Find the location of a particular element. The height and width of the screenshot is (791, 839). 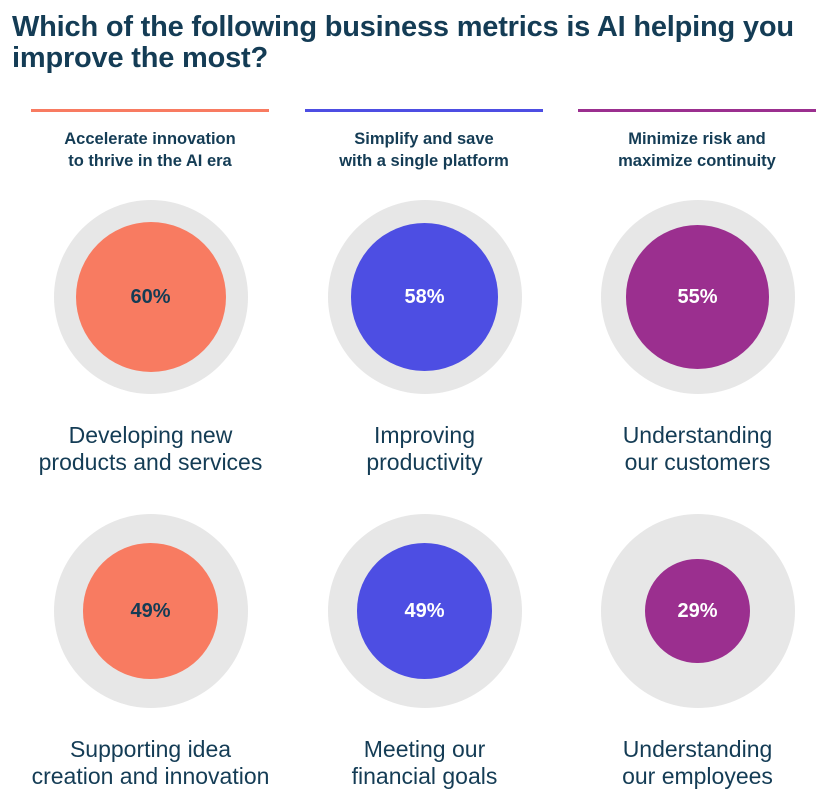

metric-item: 60% Developing new products and services is located at coordinates (150, 338).